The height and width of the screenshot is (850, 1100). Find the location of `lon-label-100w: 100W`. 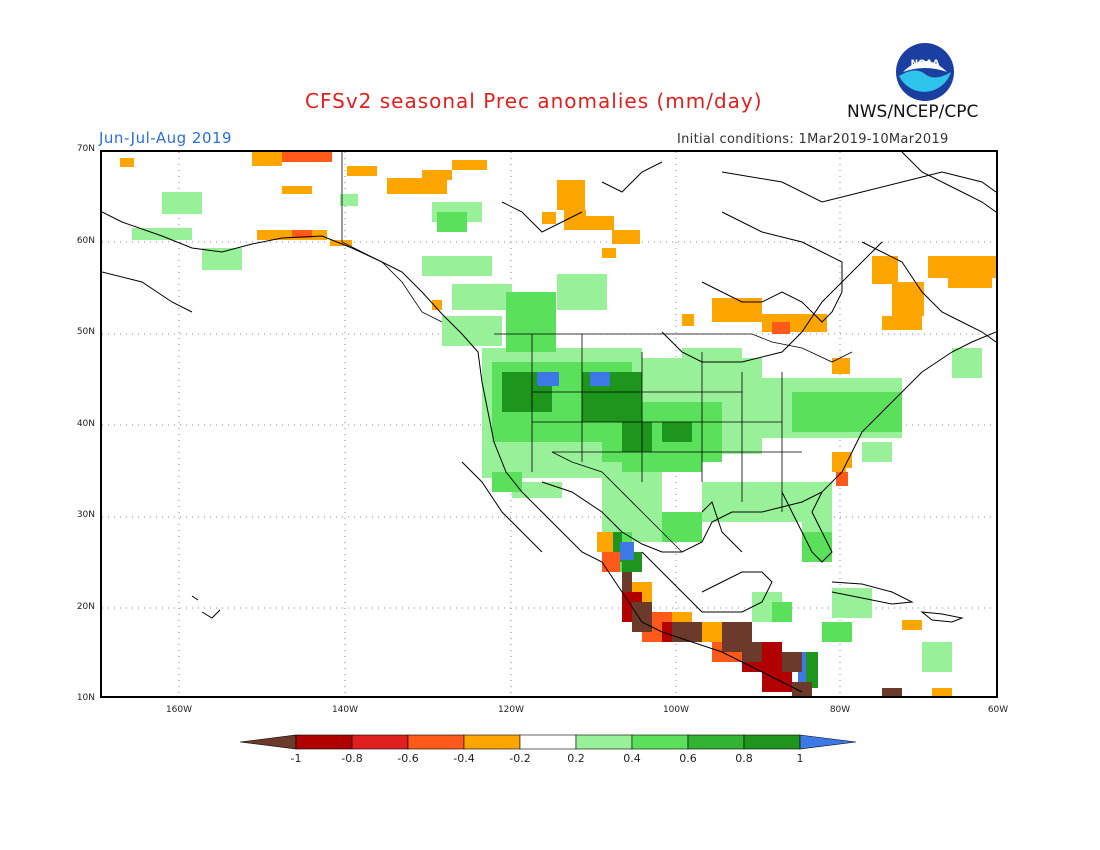

lon-label-100w: 100W is located at coordinates (676, 710).